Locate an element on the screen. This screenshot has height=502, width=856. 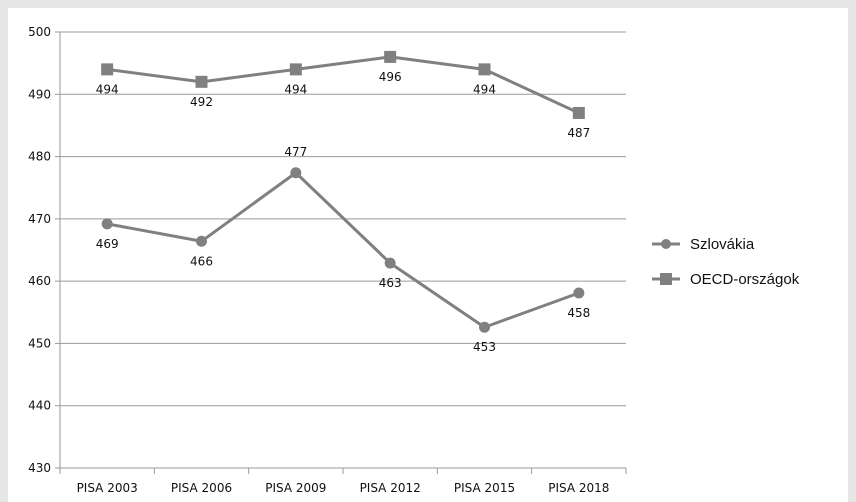
data-label: 477 is located at coordinates (295, 152).